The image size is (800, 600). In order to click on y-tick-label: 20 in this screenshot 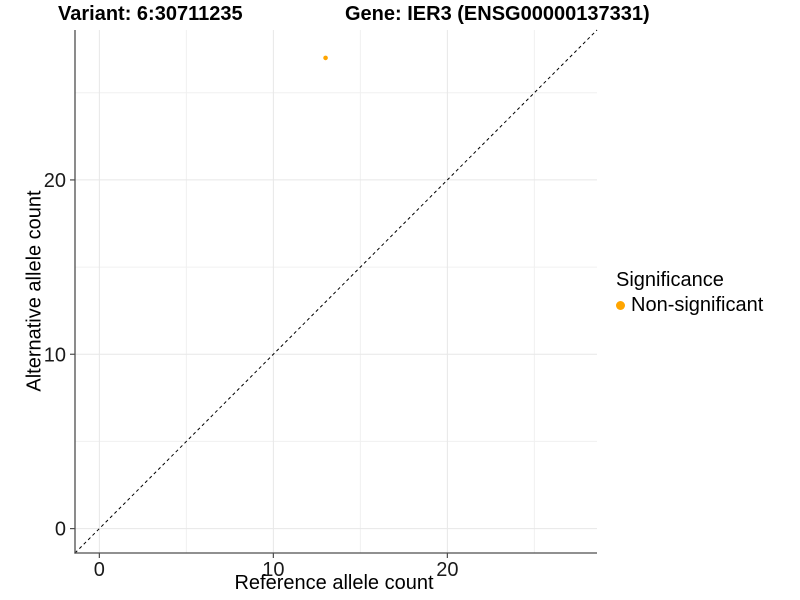, I will do `click(55, 181)`.